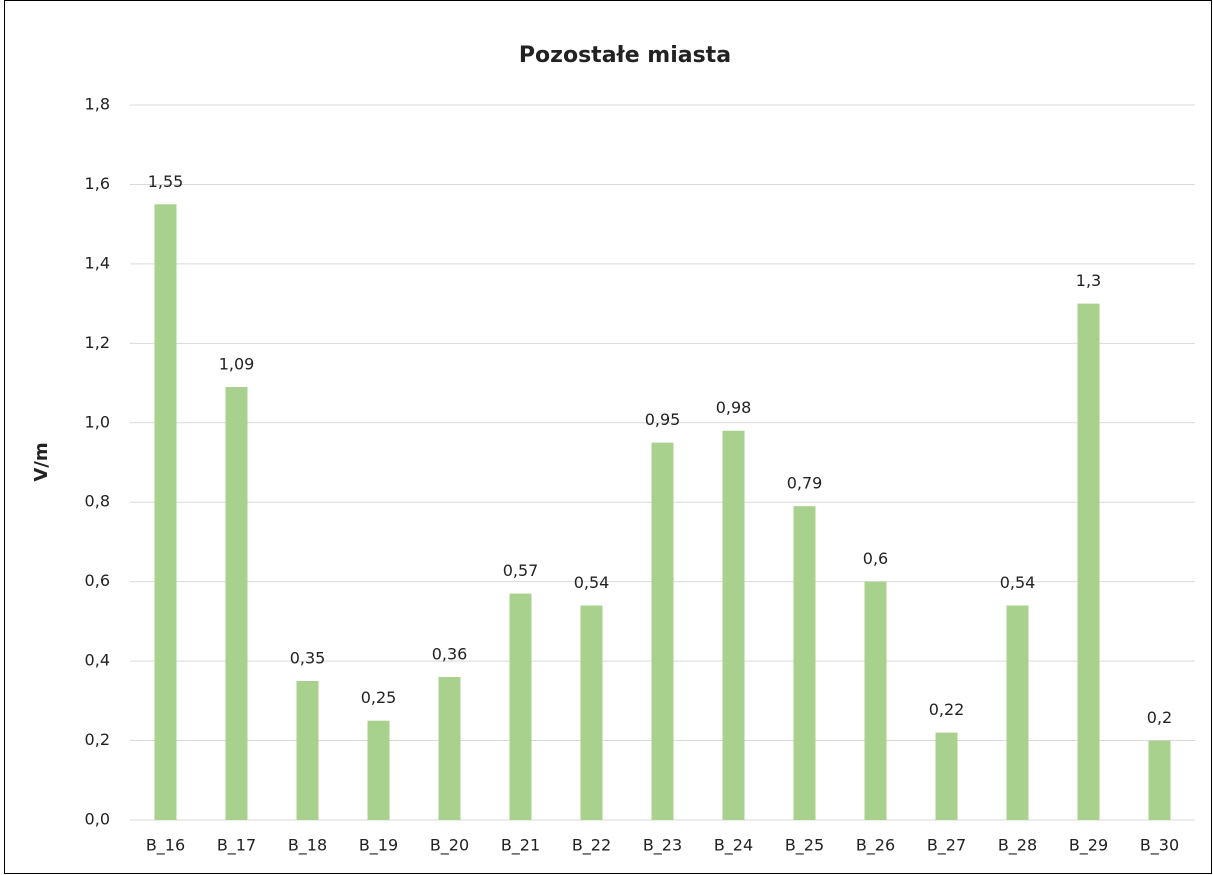 This screenshot has height=875, width=1213. I want to click on chart-title: Pozostałe miasta, so click(625, 55).